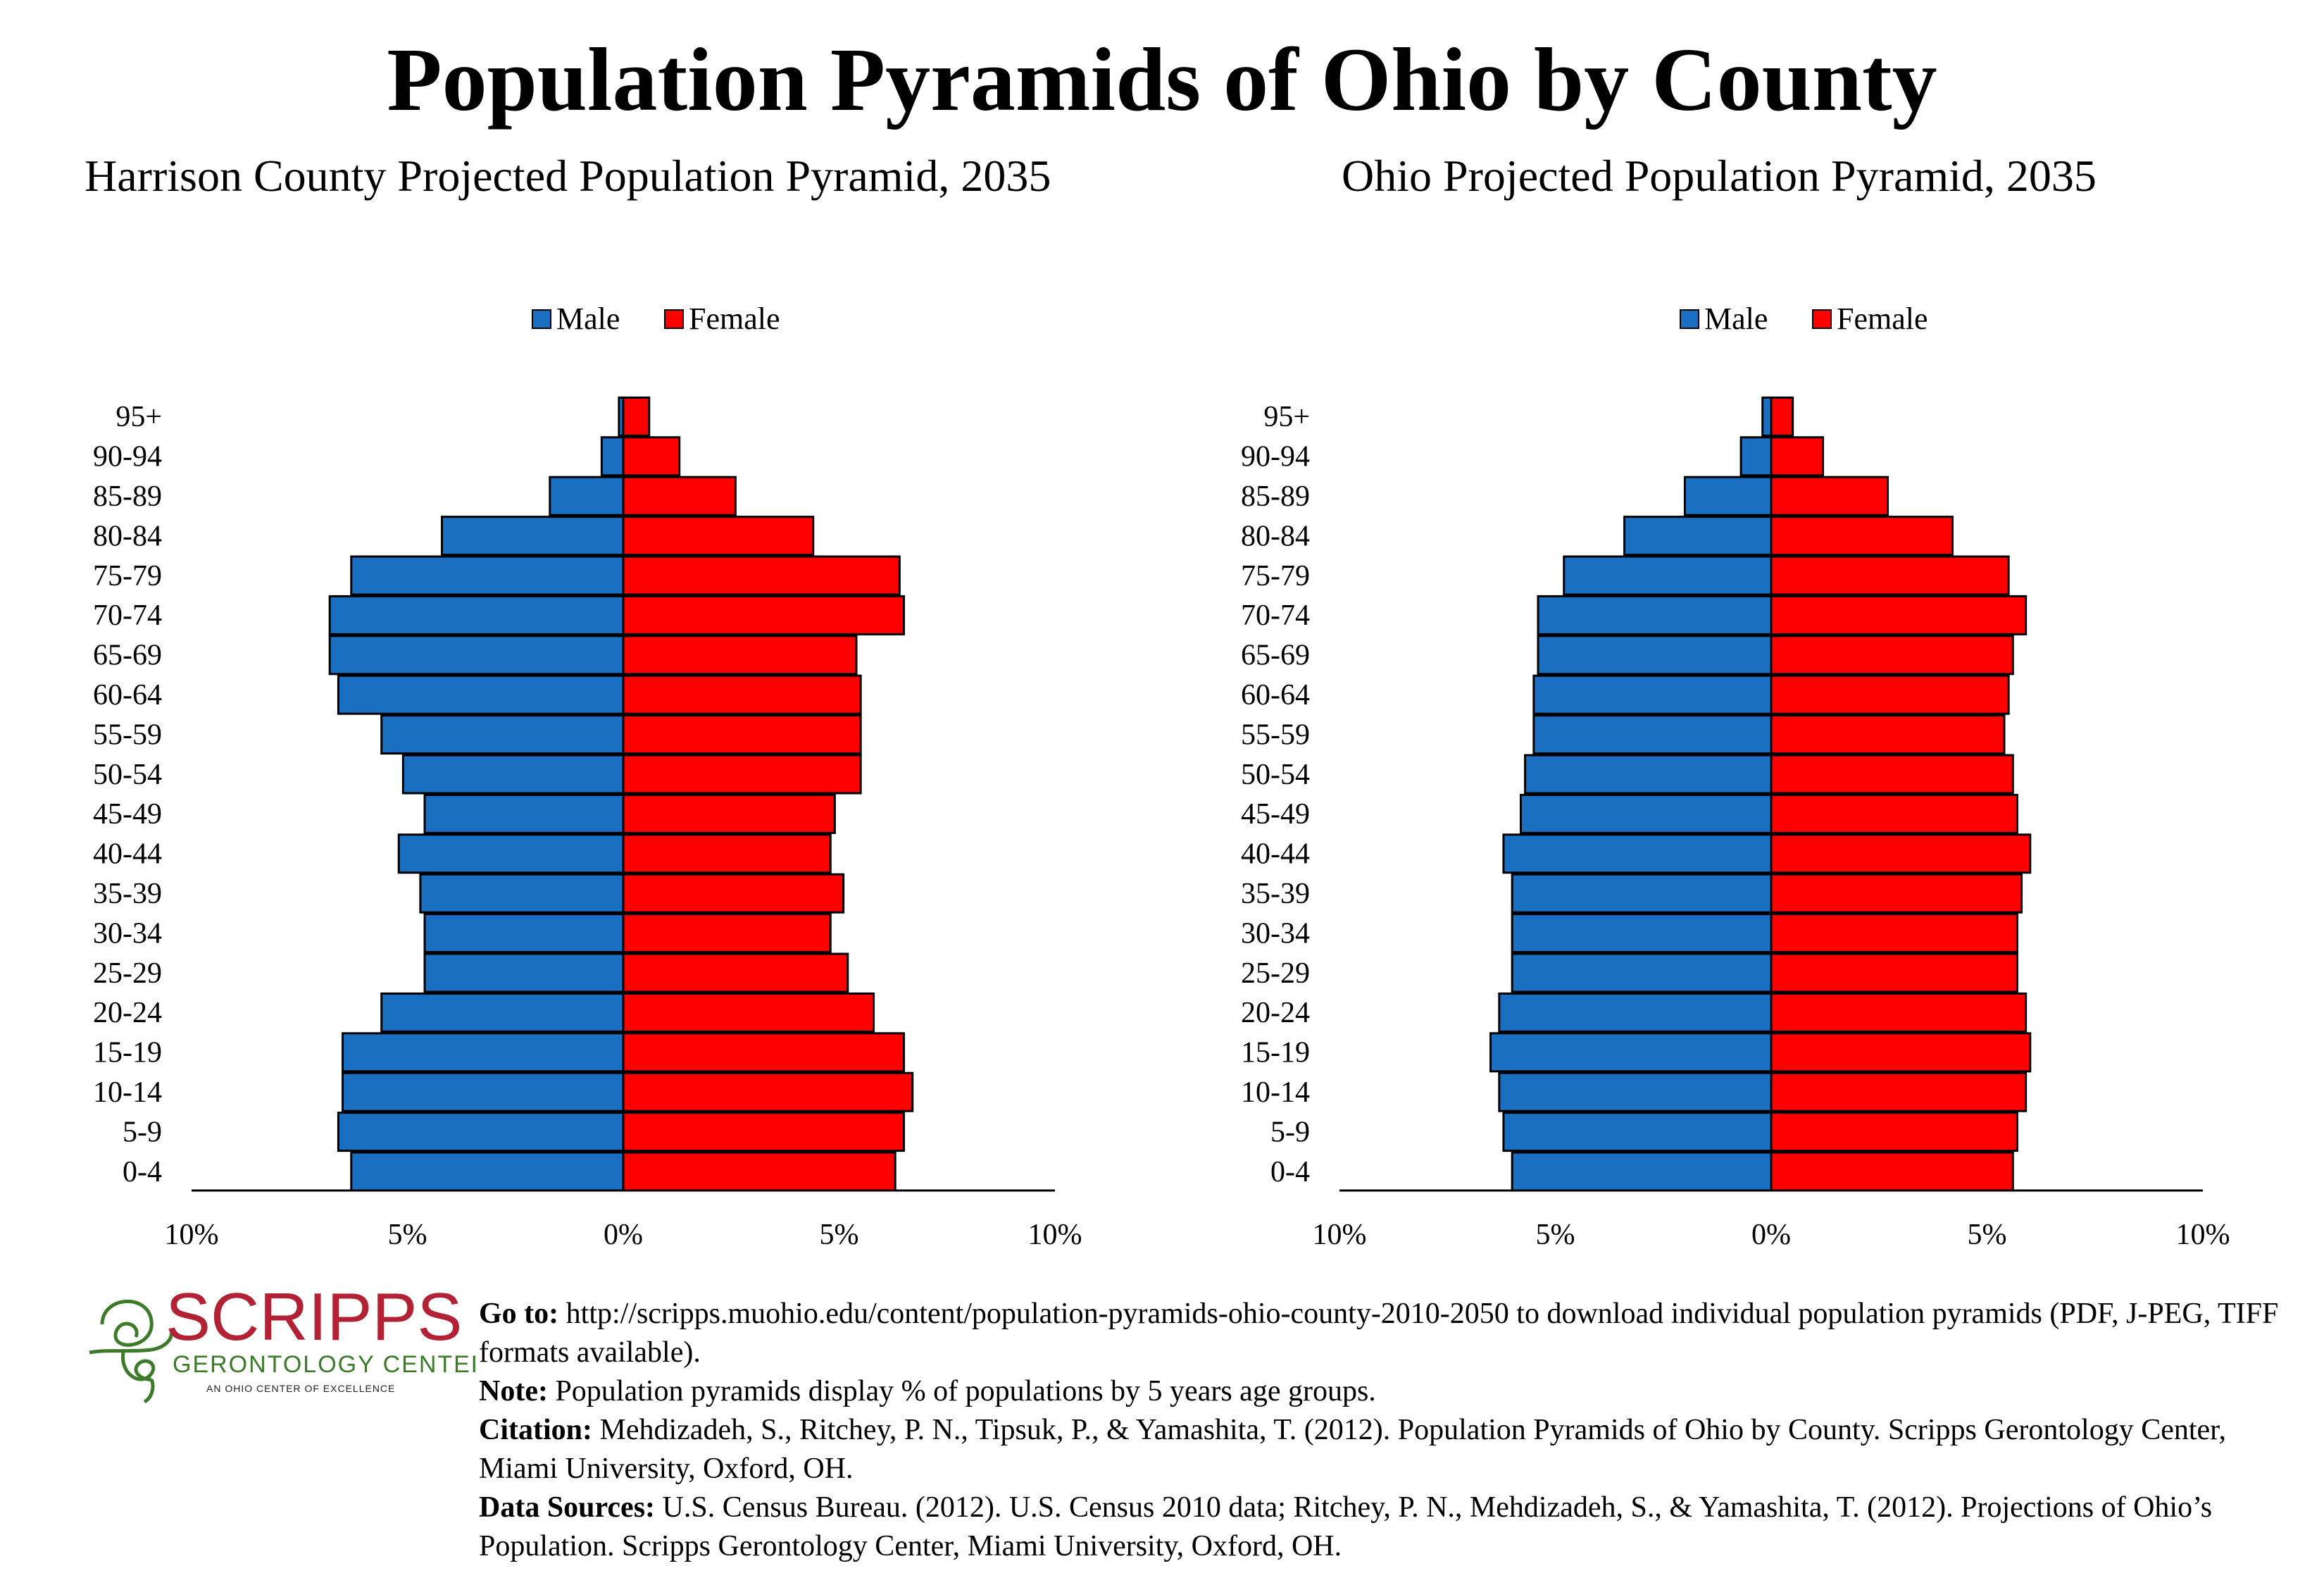 This screenshot has height=1585, width=2324. I want to click on y-tick-label: 65-69, so click(1275, 656).